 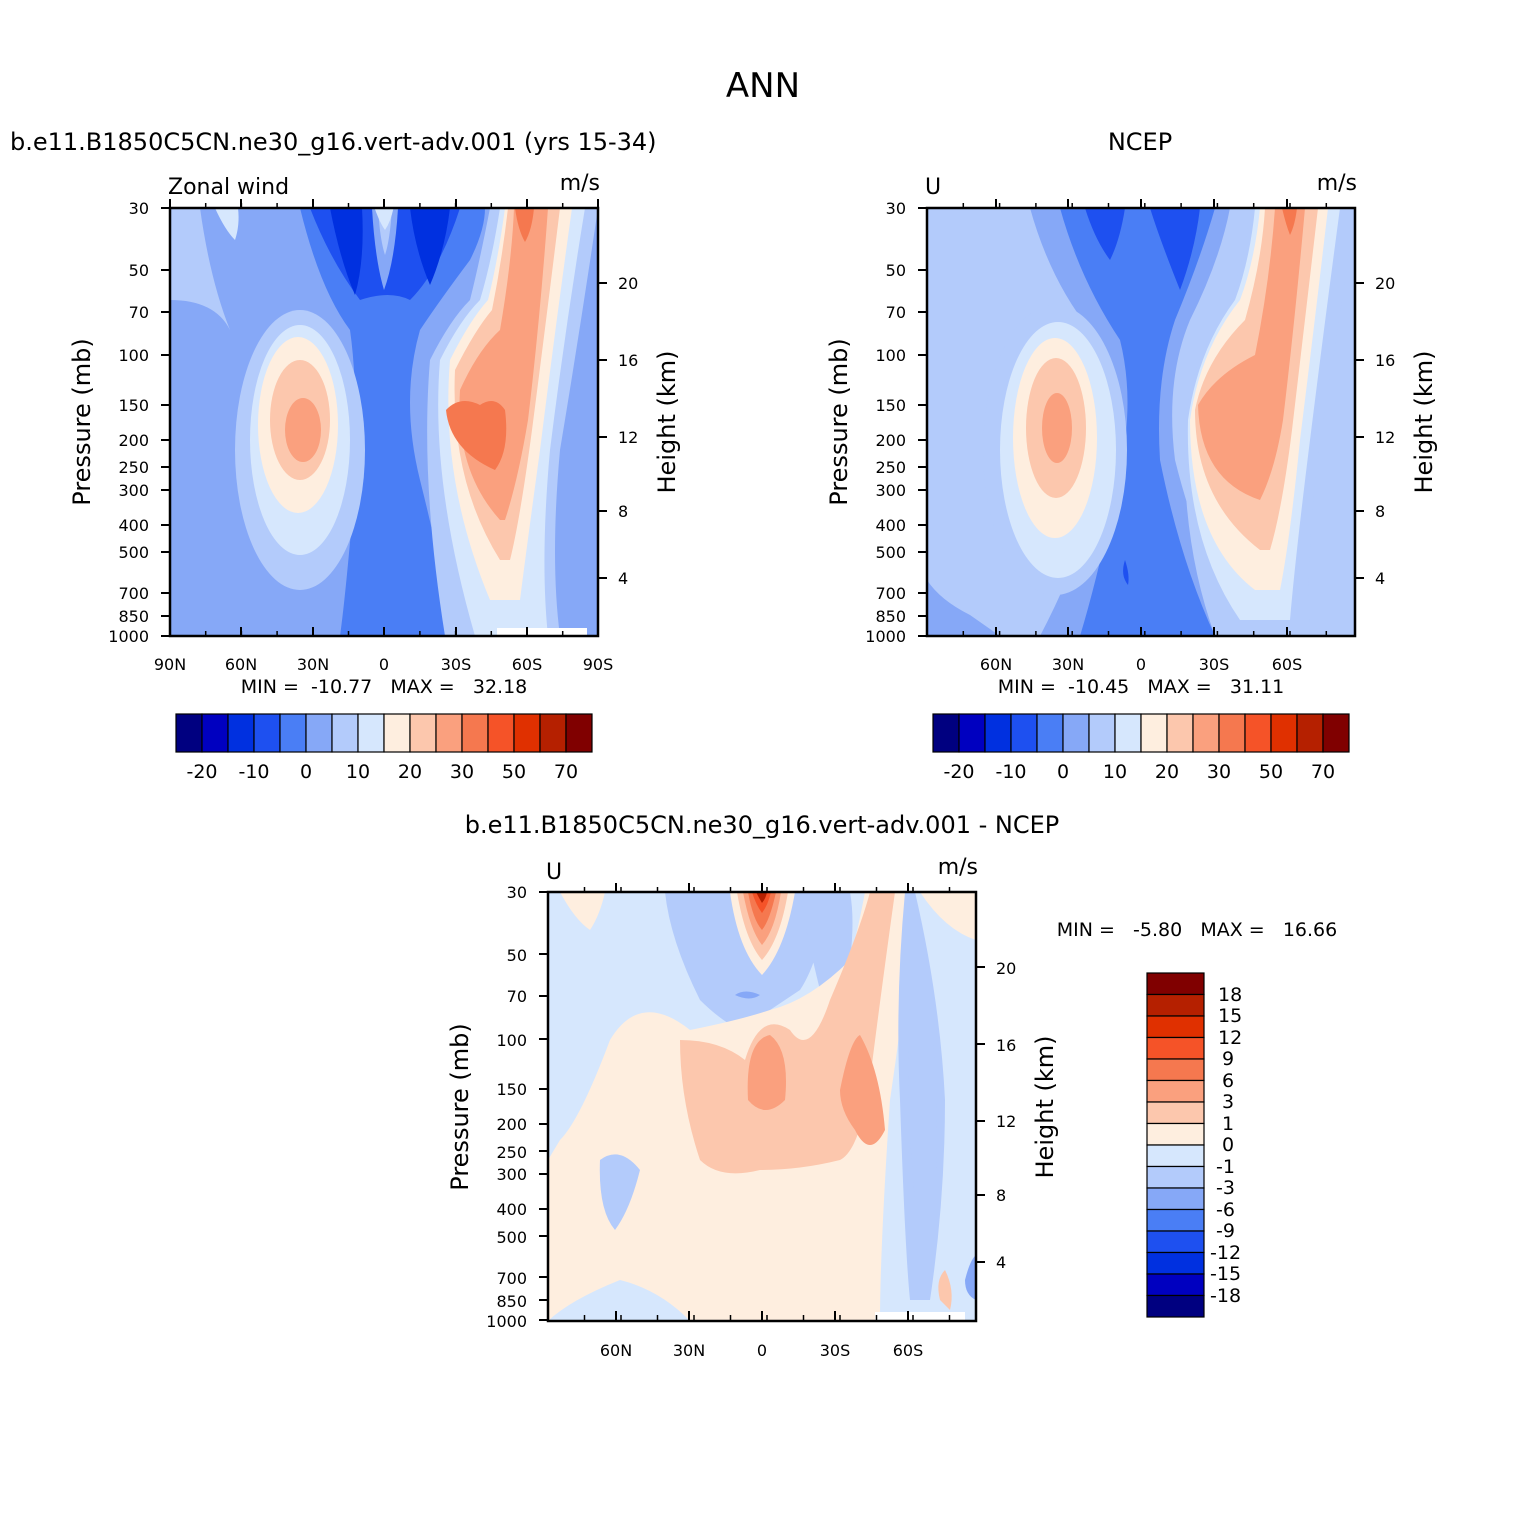 What do you see at coordinates (1219, 772) in the screenshot?
I see `colorbar-label: 30` at bounding box center [1219, 772].